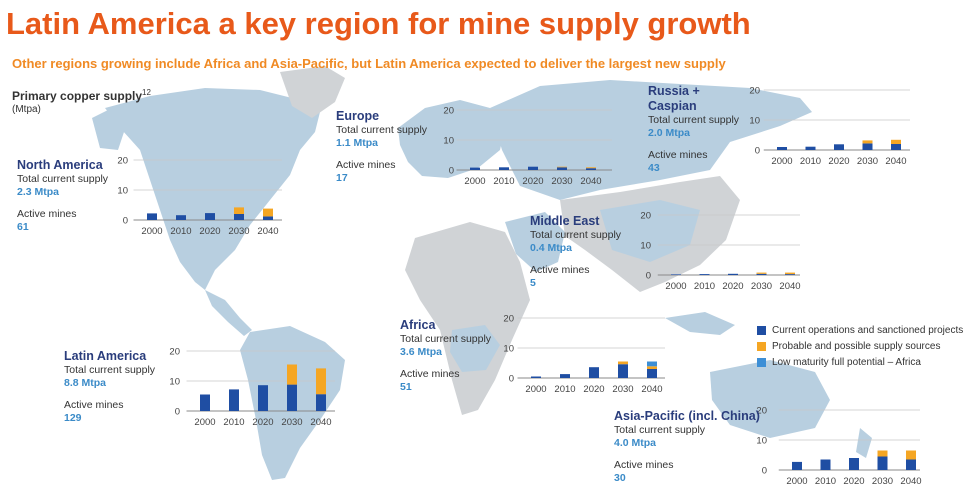 Image resolution: width=975 pixels, height=496 pixels. What do you see at coordinates (406, 386) in the screenshot?
I see `active-mines-value: 51` at bounding box center [406, 386].